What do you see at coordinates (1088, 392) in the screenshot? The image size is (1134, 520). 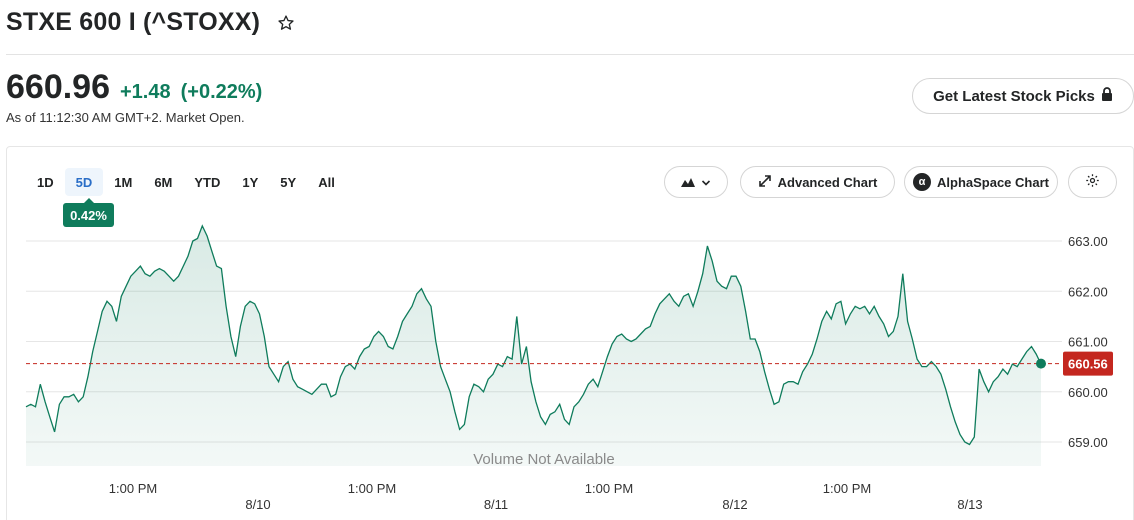 I see `y-tick-label: 660.00` at bounding box center [1088, 392].